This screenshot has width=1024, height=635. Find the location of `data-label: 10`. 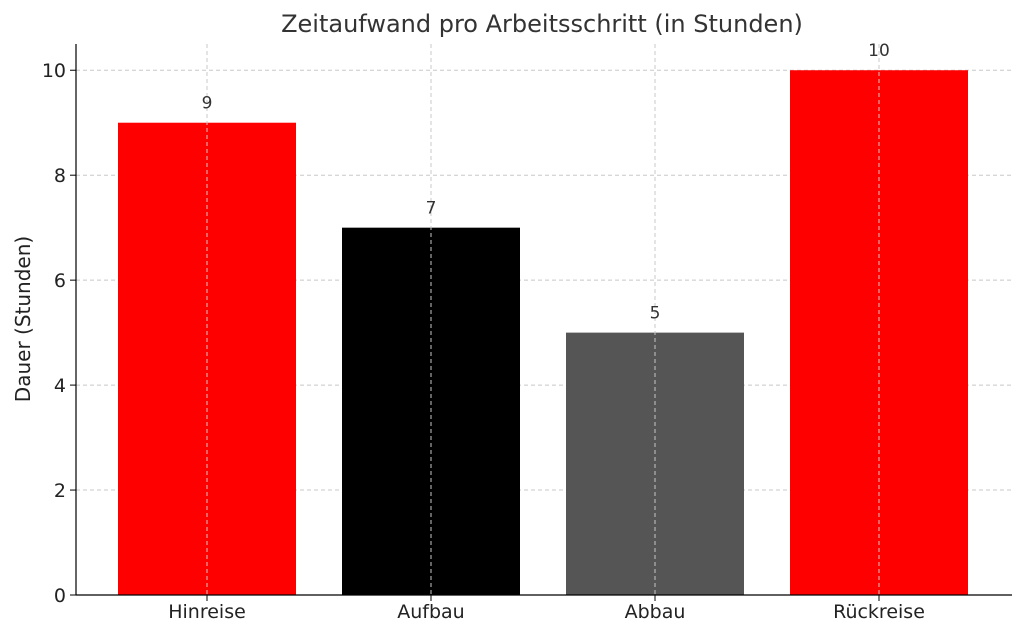

data-label: 10 is located at coordinates (879, 51).